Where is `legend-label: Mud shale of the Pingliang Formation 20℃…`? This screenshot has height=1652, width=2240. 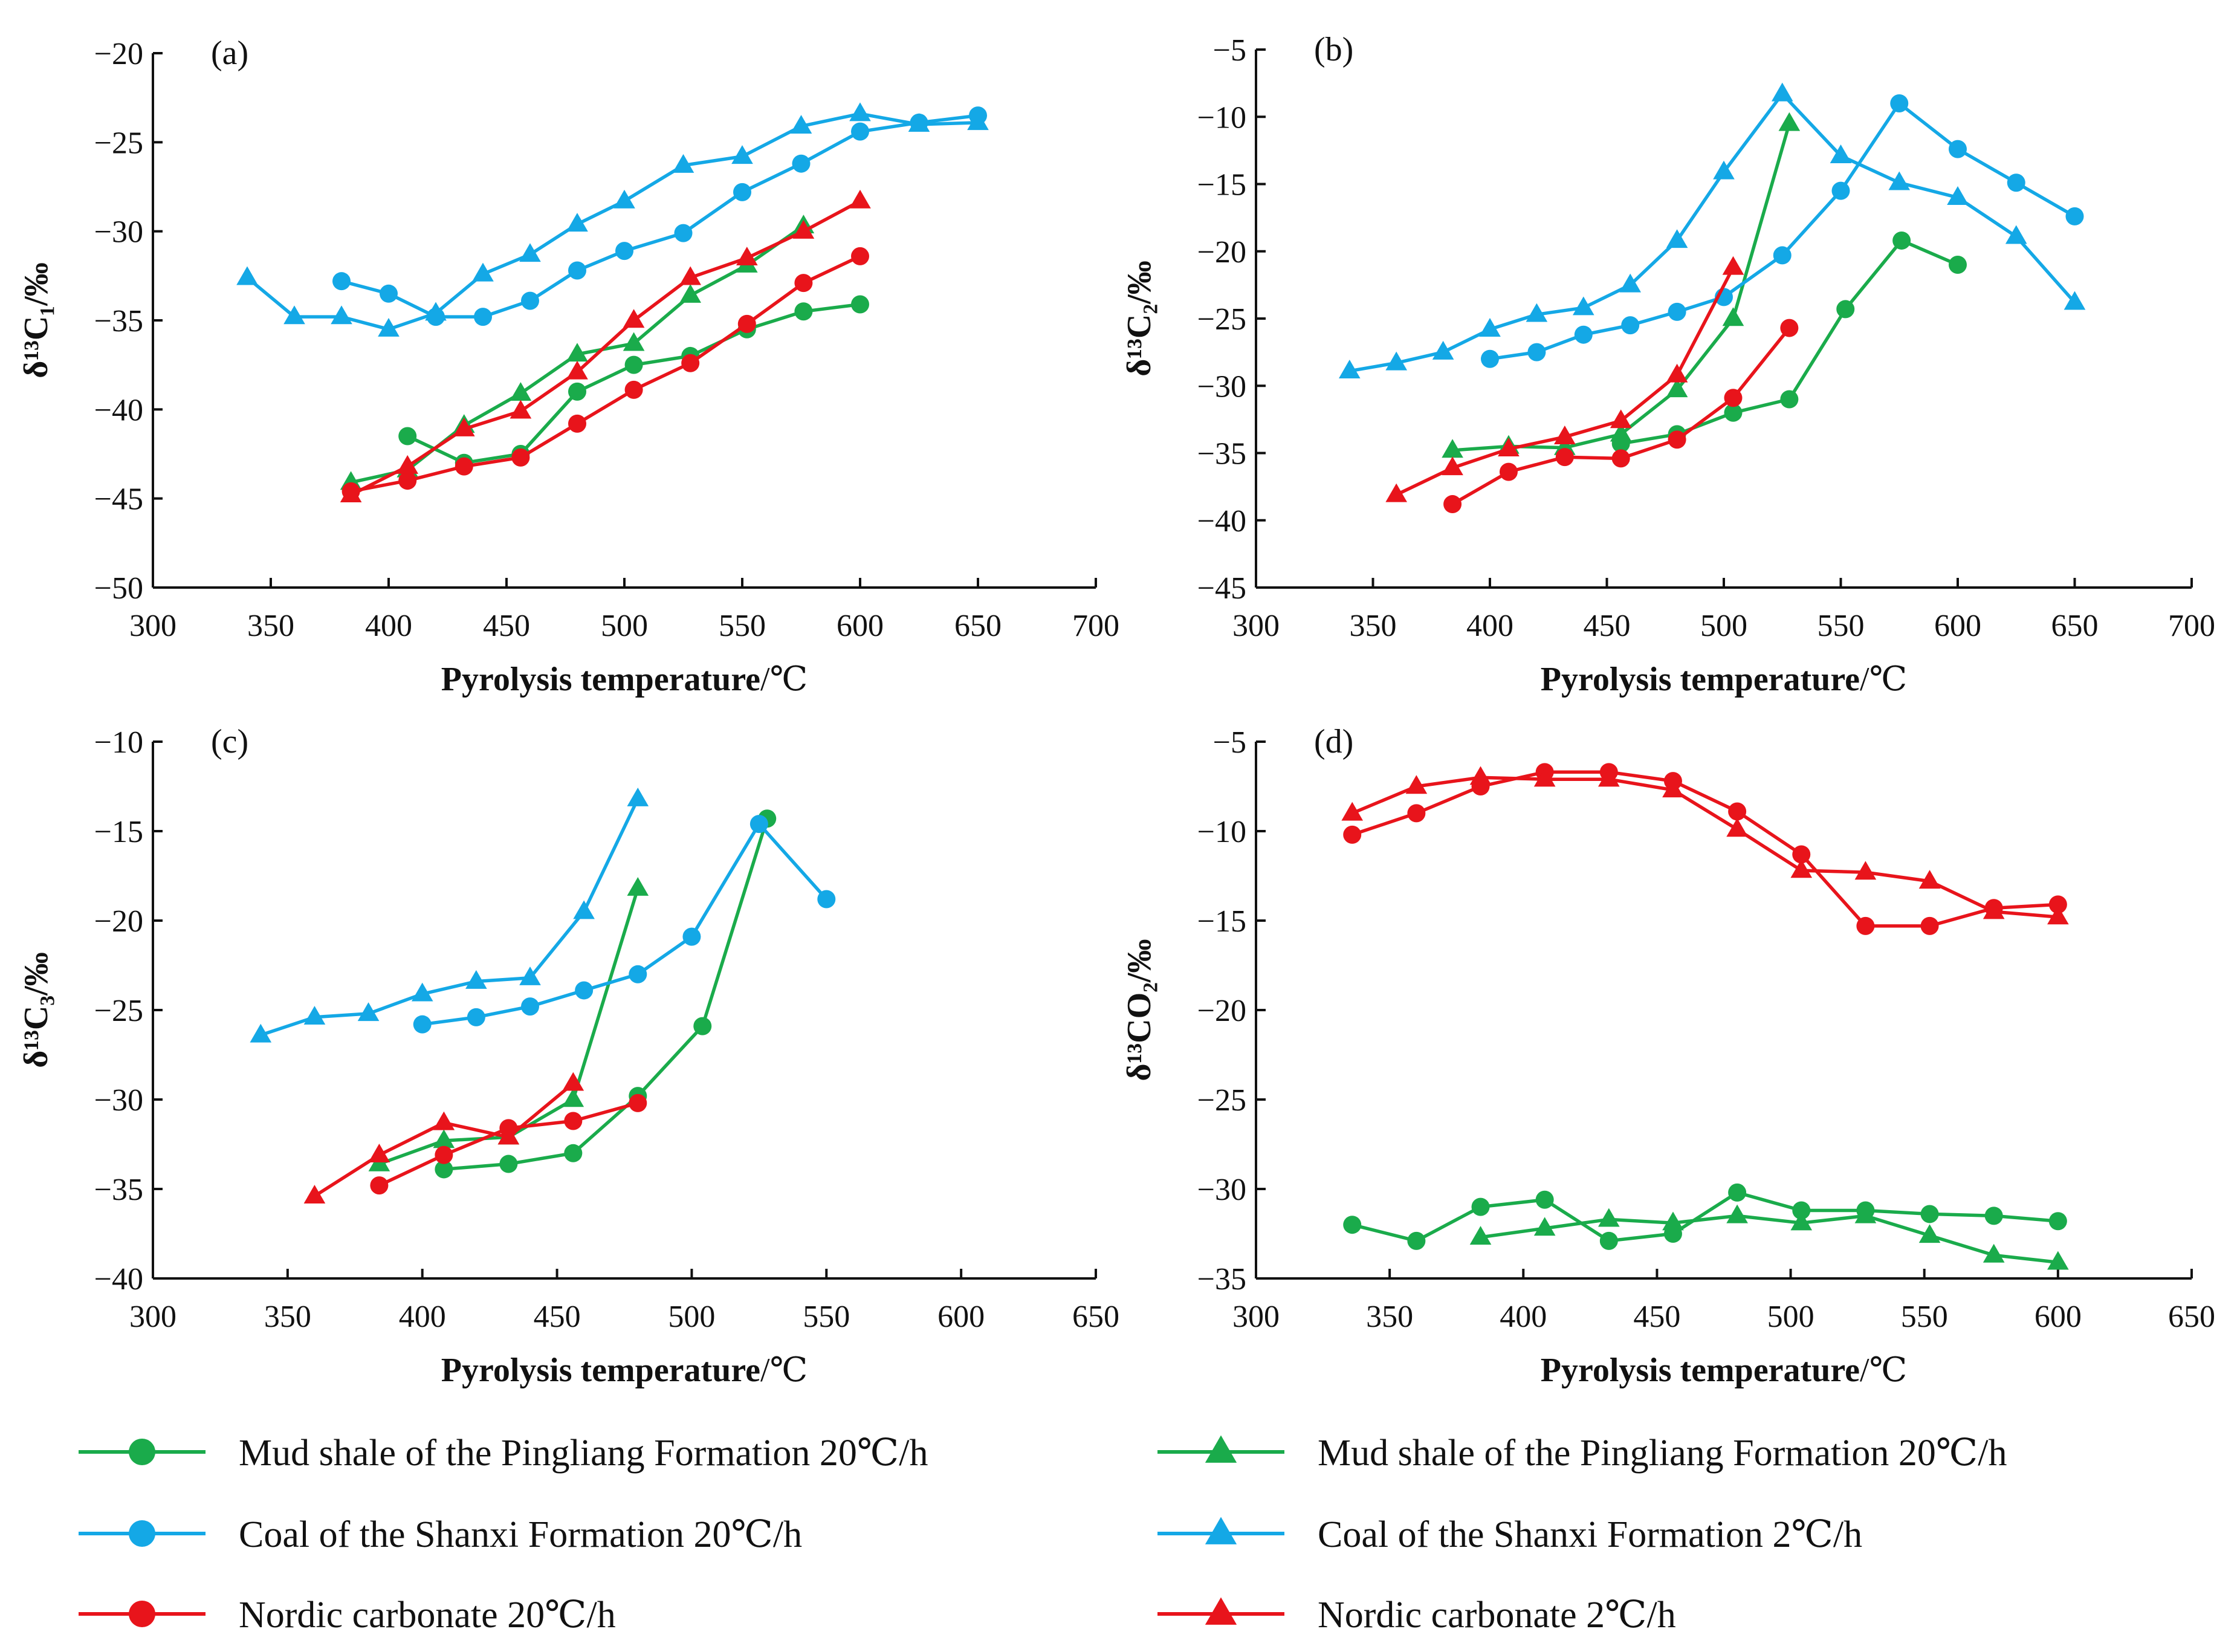
legend-label: Mud shale of the Pingliang Formation 20℃… is located at coordinates (1663, 1453).